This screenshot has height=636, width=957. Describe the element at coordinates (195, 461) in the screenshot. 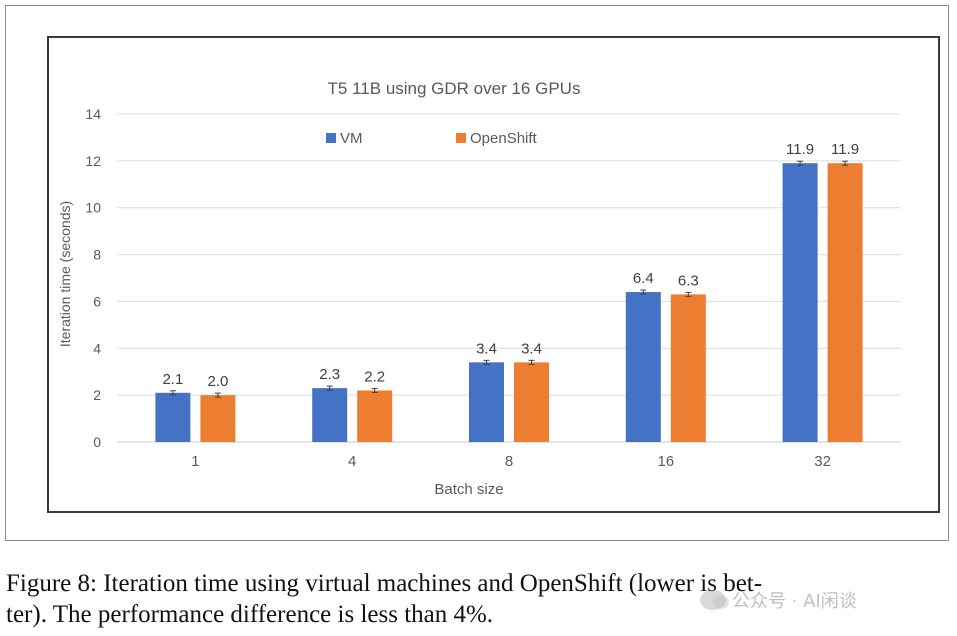

I see `x-tick-label: 1` at that location.